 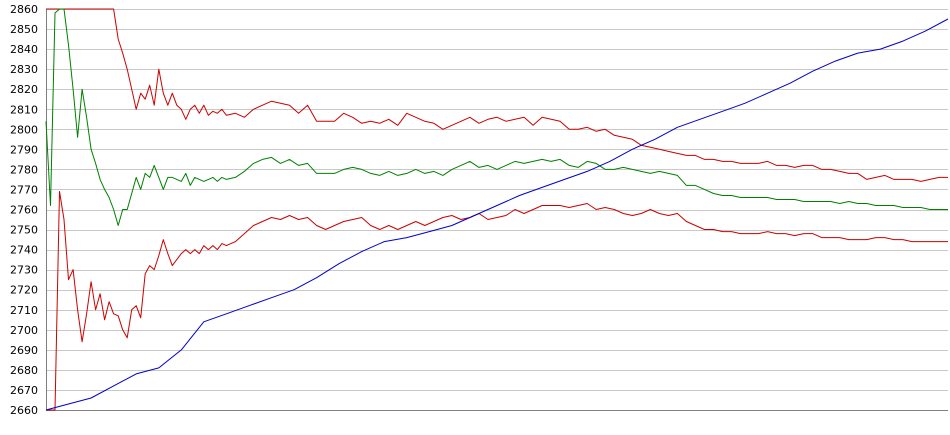 I want to click on y-tick-label: 2660, so click(x=24, y=410).